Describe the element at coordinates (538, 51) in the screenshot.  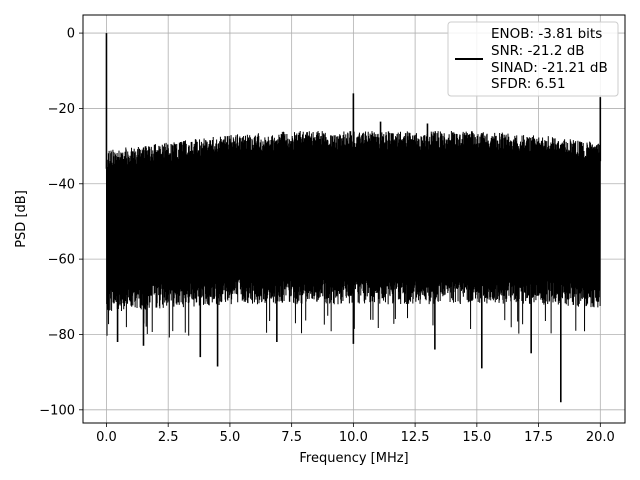
I see `legend-entry-snr: SNR: -21.2 dB` at that location.